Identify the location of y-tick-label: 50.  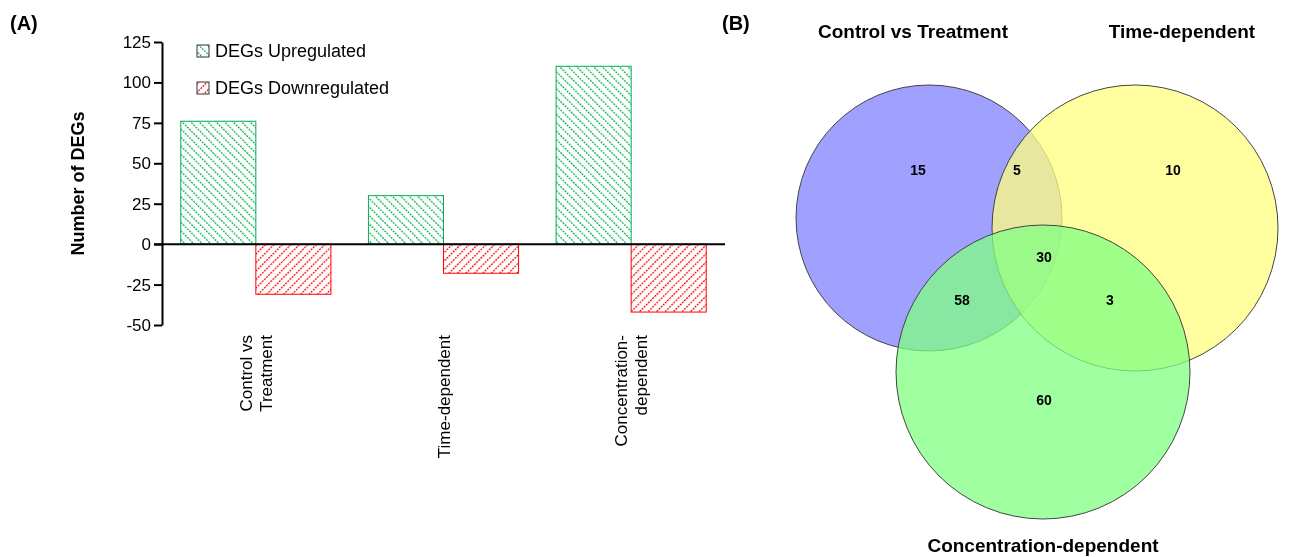
(141, 164).